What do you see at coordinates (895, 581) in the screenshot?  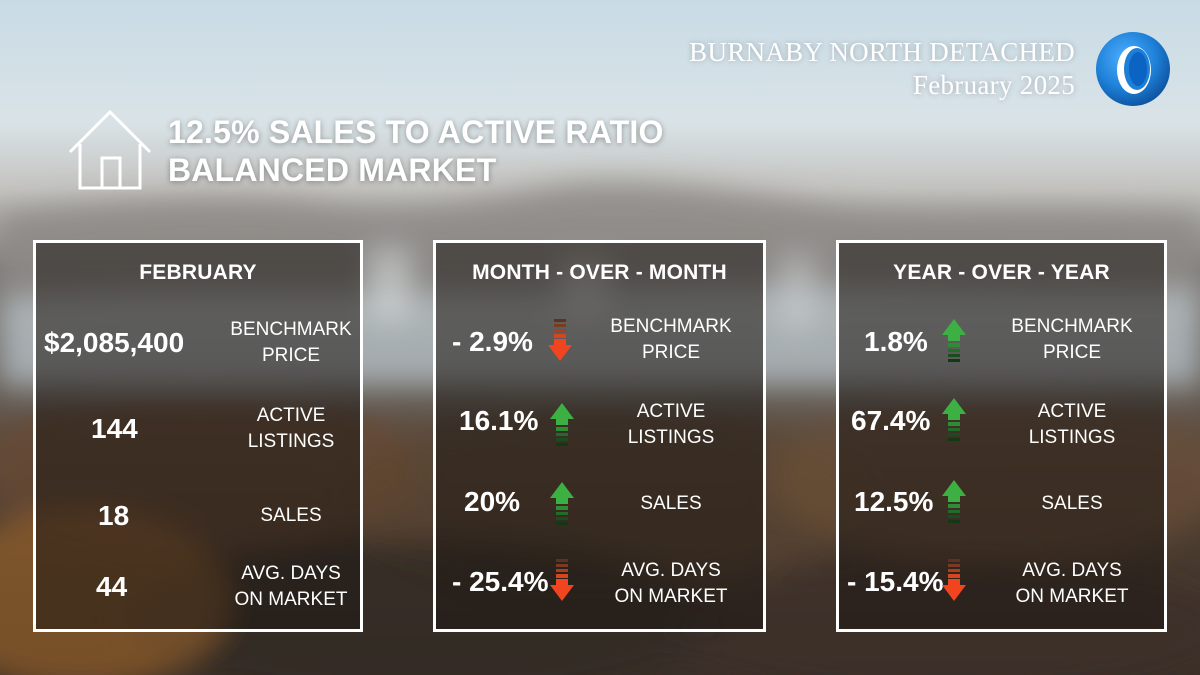 I see `yoy-days-value: - 15.4%` at bounding box center [895, 581].